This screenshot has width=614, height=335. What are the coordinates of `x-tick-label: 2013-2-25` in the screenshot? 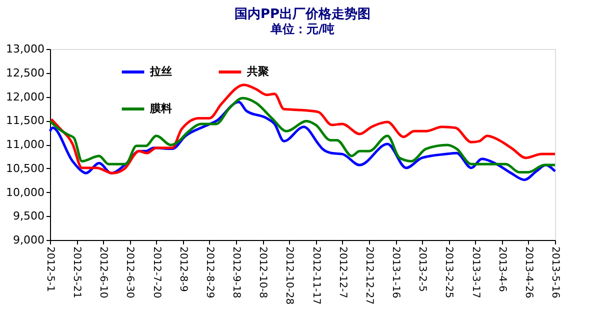 It's located at (448, 272).